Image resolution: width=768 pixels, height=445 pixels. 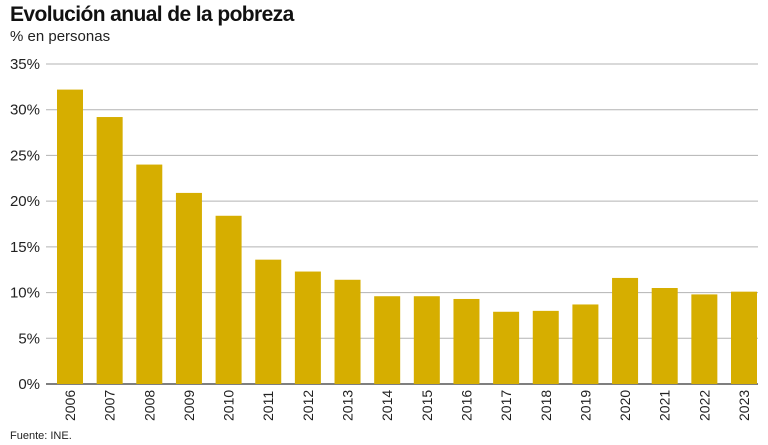 I want to click on bar-2021, so click(x=664, y=336).